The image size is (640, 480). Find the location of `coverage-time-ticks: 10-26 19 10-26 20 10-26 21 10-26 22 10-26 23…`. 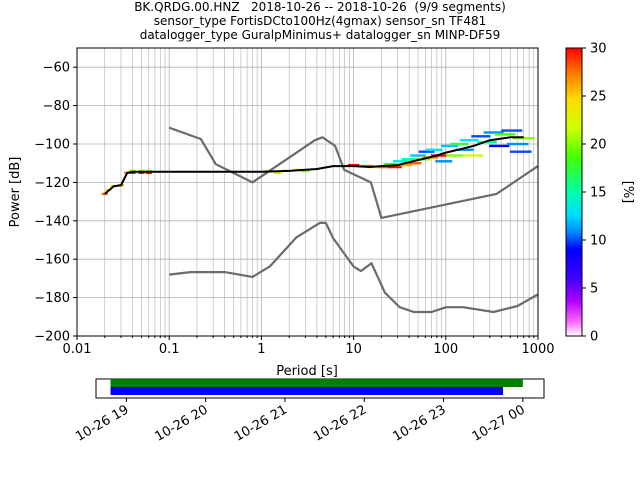

coverage-time-ticks: 10-26 19 10-26 20 10-26 21 10-26 22 10-26 23… is located at coordinates (300, 421).